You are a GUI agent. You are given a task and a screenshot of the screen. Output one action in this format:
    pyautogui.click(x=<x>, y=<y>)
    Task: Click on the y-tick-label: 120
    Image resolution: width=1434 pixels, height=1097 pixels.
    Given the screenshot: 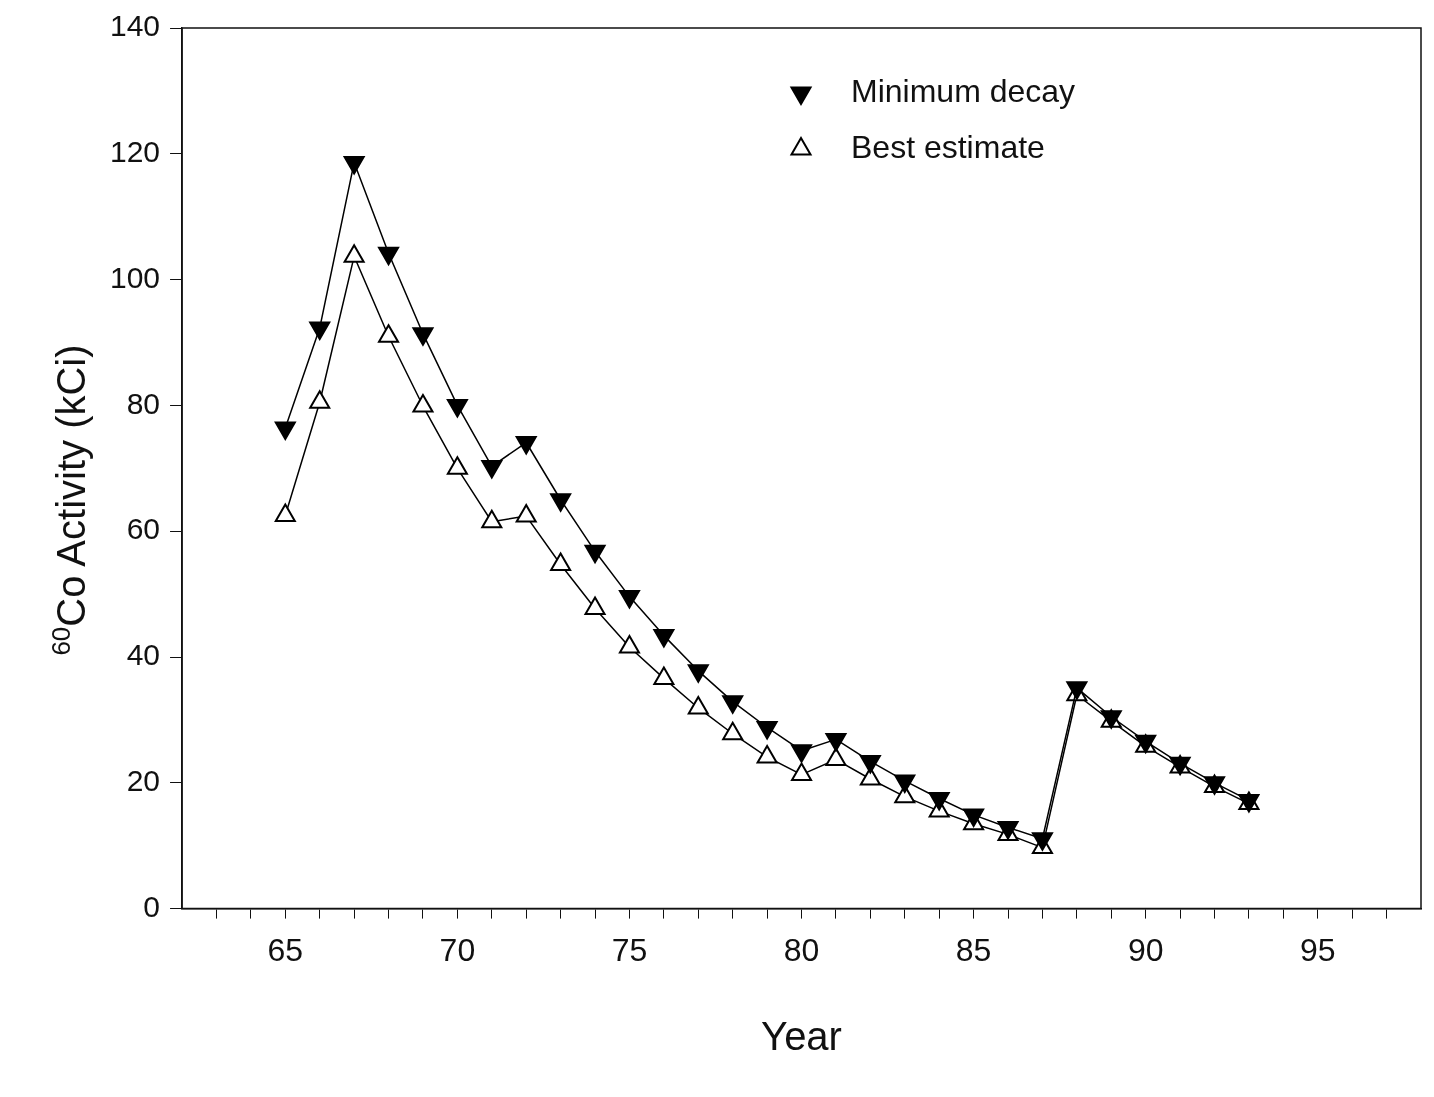 What is the action you would take?
    pyautogui.click(x=135, y=152)
    